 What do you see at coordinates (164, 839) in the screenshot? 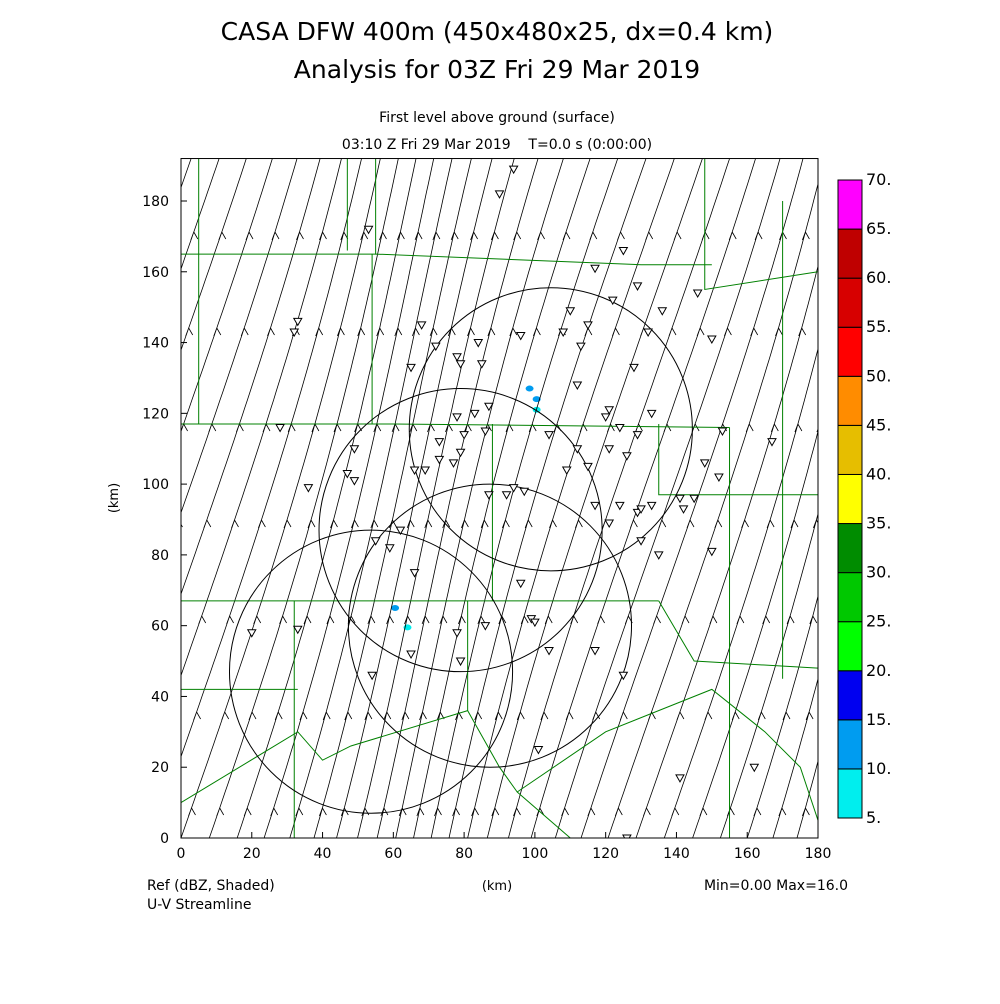
I see `y-tick-label: 0` at bounding box center [164, 839].